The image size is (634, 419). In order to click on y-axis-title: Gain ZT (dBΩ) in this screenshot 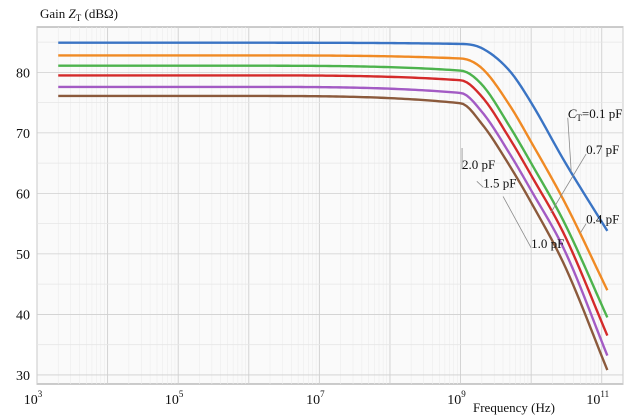, I will do `click(79, 14)`.